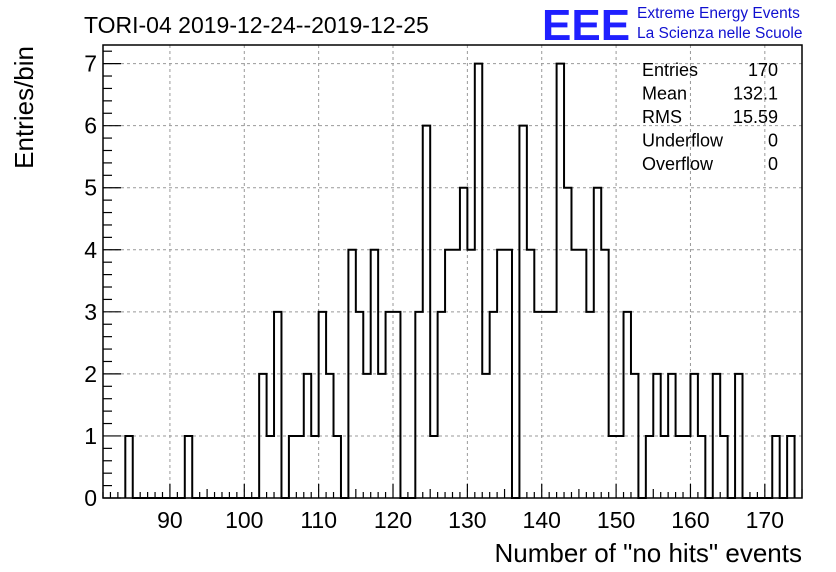  Describe the element at coordinates (170, 520) in the screenshot. I see `x-tick-label: 90` at that location.